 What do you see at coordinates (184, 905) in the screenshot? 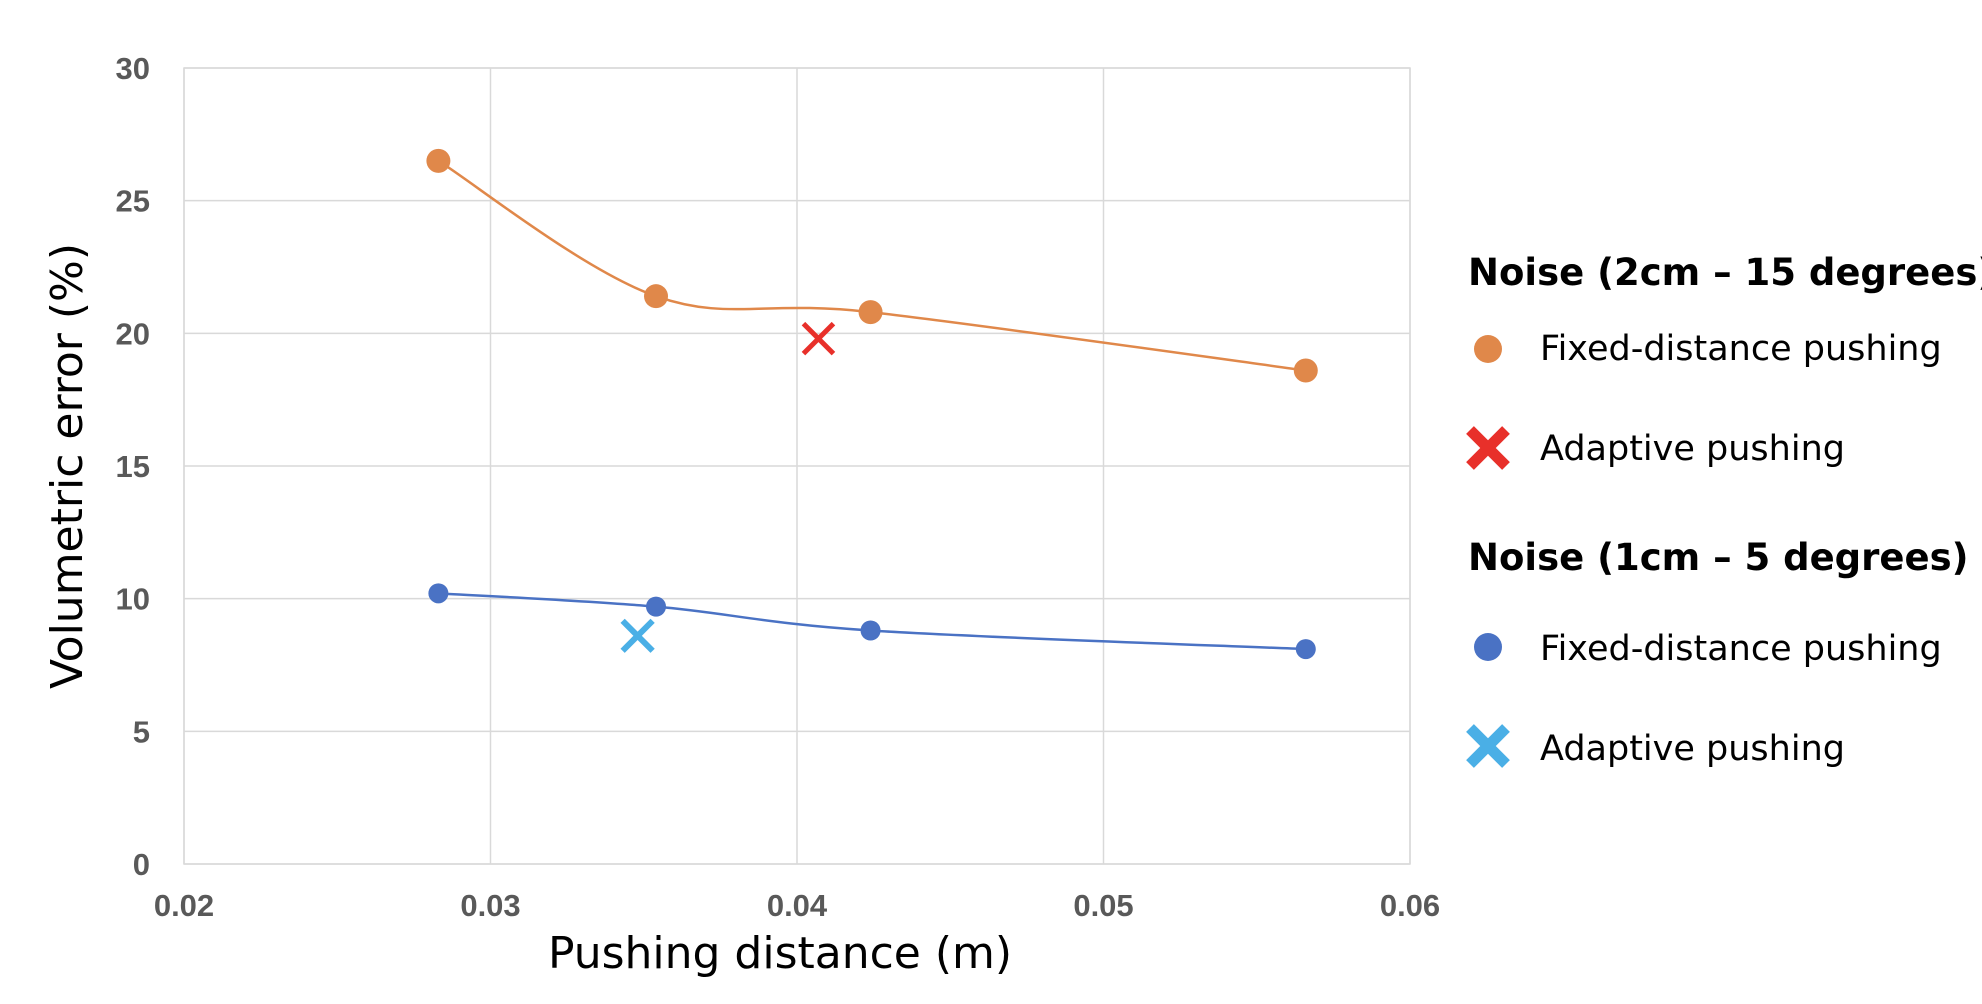
I see `x-tick-label: 0.02` at bounding box center [184, 905].